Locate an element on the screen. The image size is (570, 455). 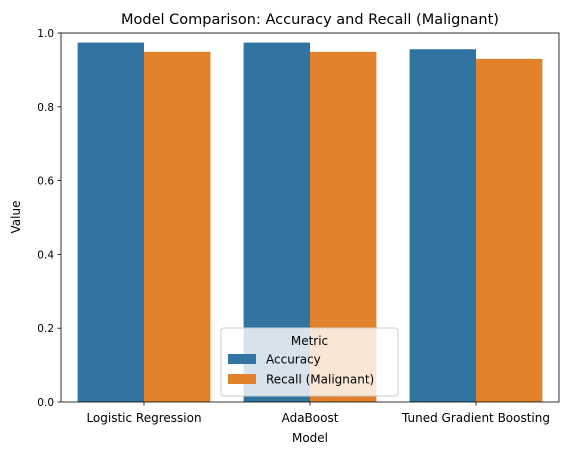
y-tick-label: 0.4 is located at coordinates (45, 255).